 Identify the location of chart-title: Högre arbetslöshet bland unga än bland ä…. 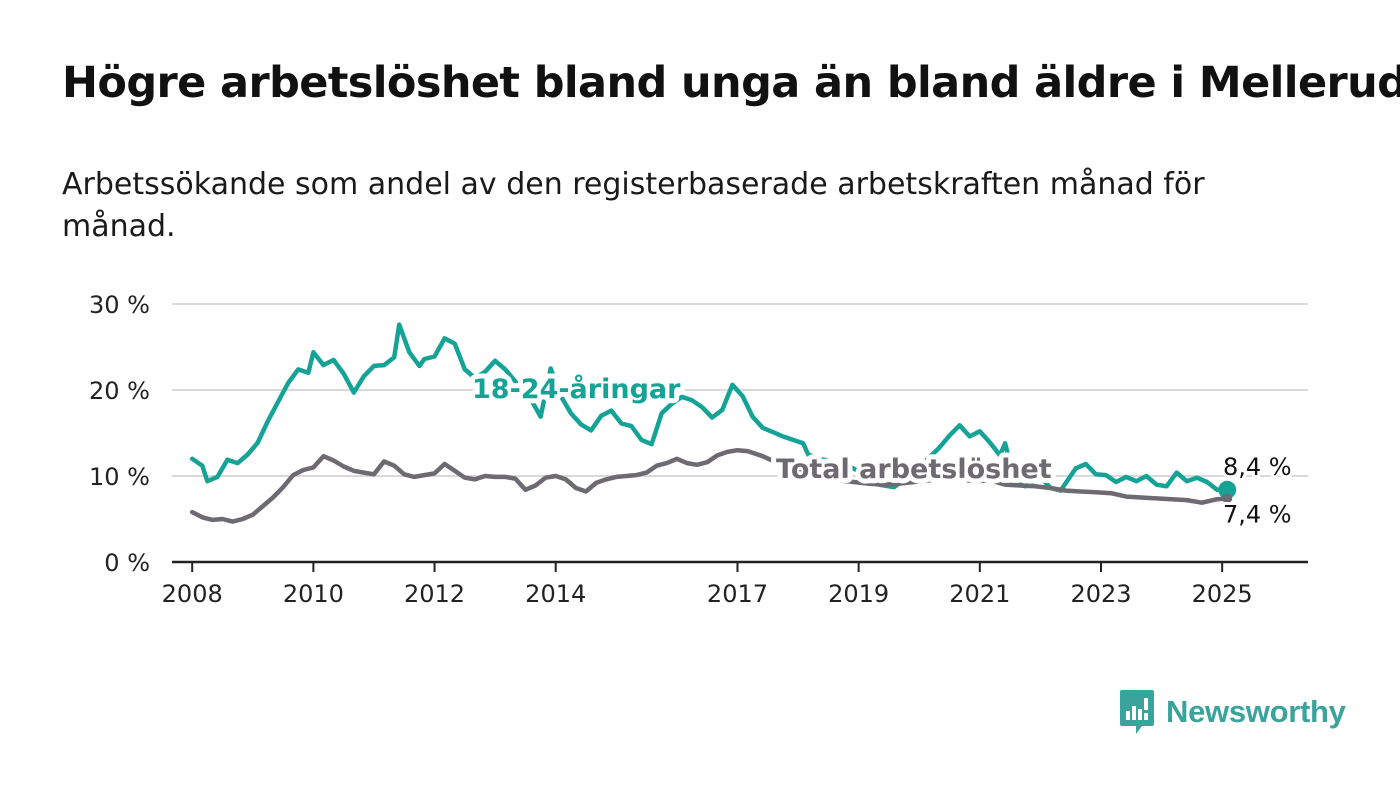
(731, 83).